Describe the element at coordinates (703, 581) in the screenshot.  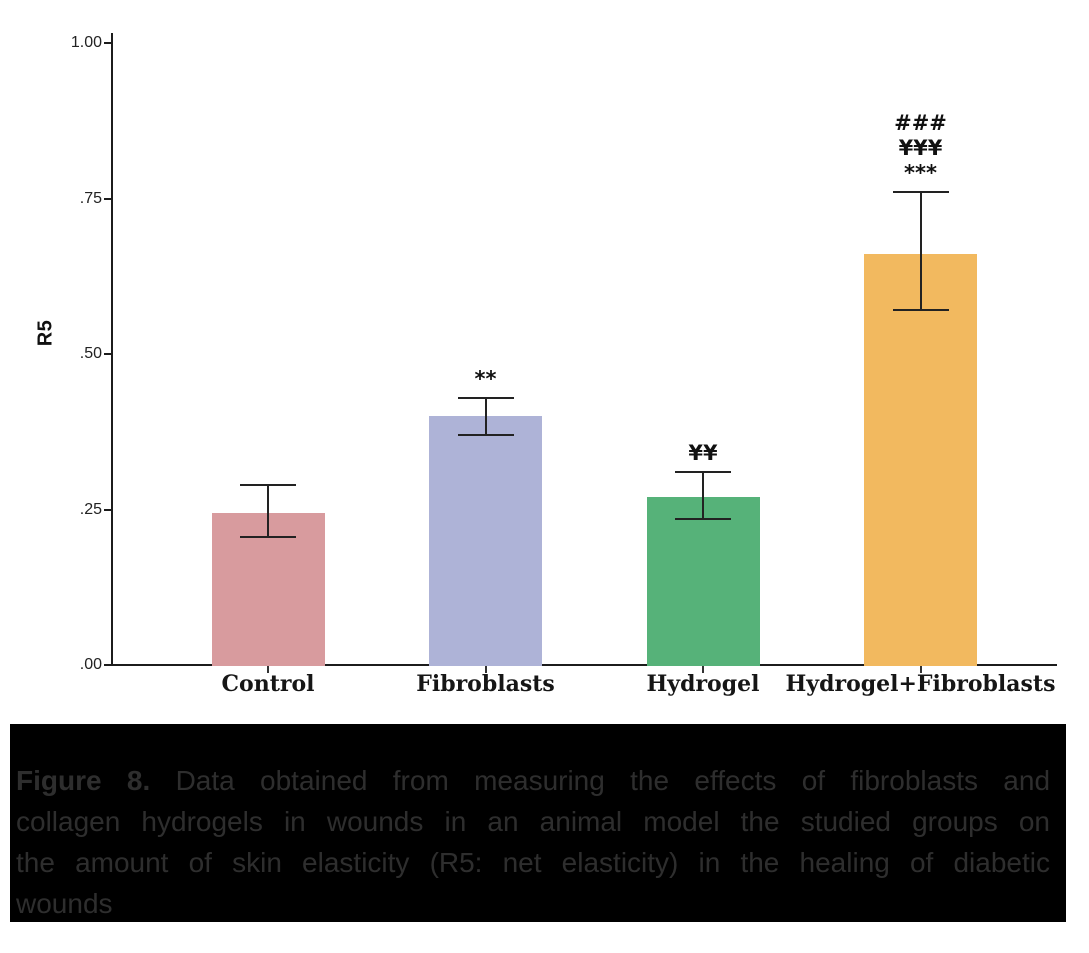
I see `bar-hydrogel` at that location.